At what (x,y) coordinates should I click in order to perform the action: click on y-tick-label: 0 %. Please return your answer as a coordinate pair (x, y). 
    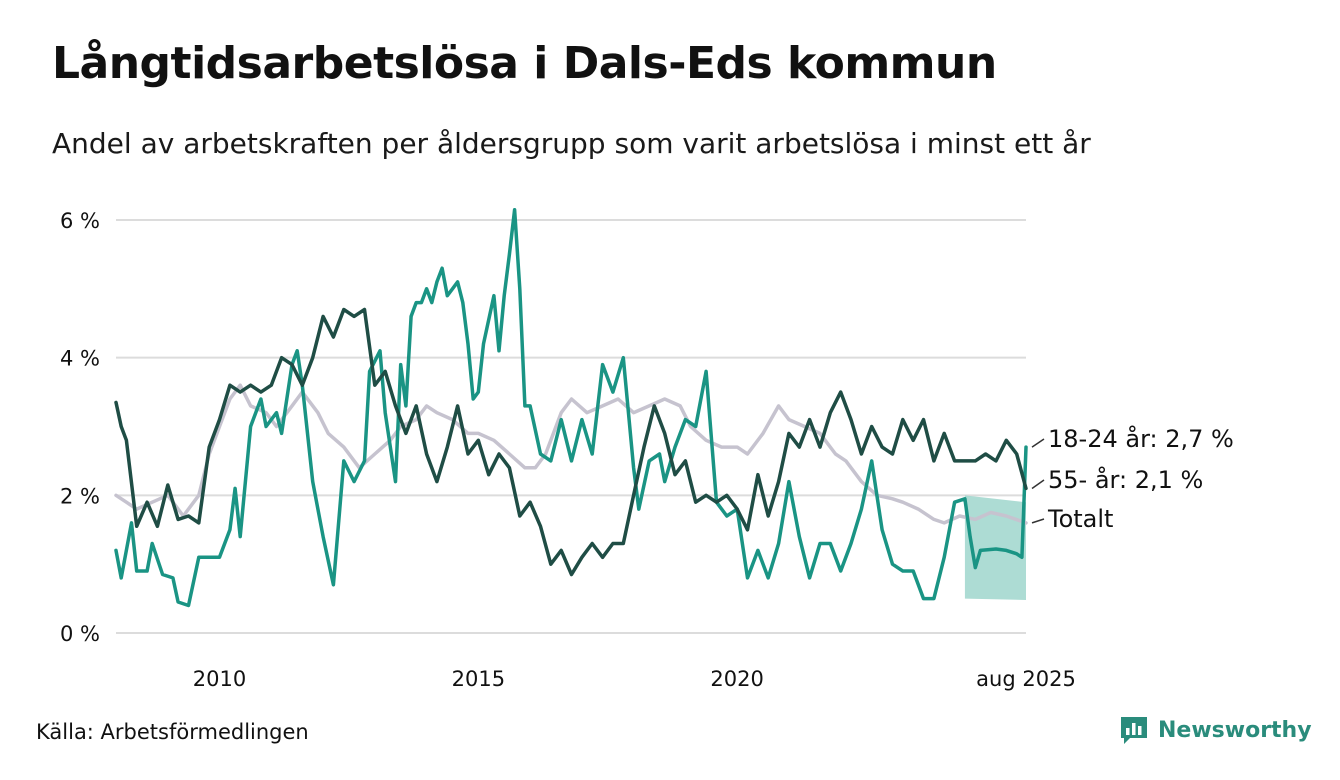
    Looking at the image, I should click on (80, 634).